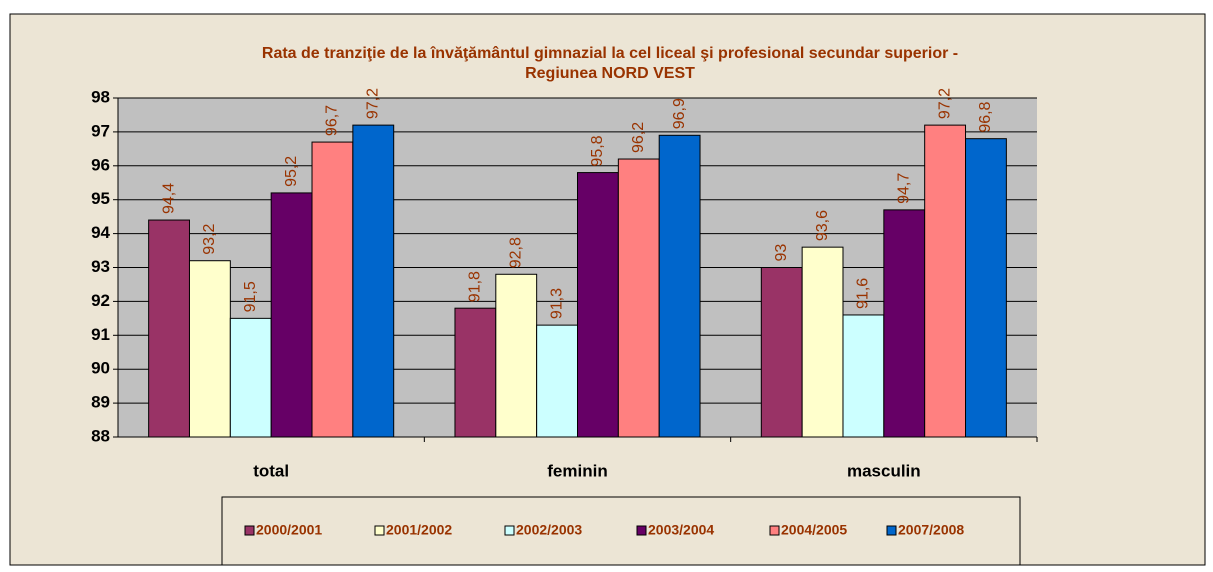 The width and height of the screenshot is (1213, 572). Describe the element at coordinates (100, 402) in the screenshot. I see `y-tick-label: 89` at that location.